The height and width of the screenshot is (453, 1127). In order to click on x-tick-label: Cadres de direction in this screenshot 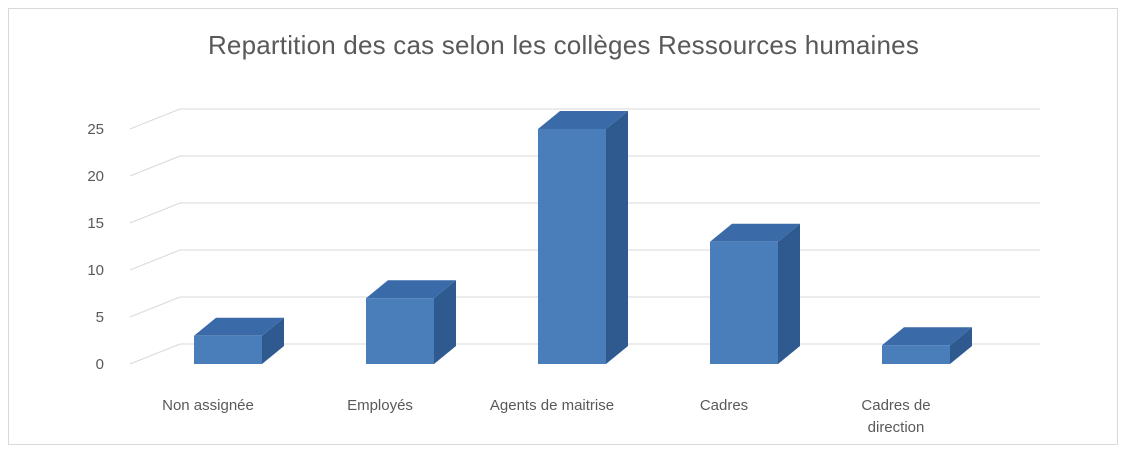, I will do `click(895, 416)`.